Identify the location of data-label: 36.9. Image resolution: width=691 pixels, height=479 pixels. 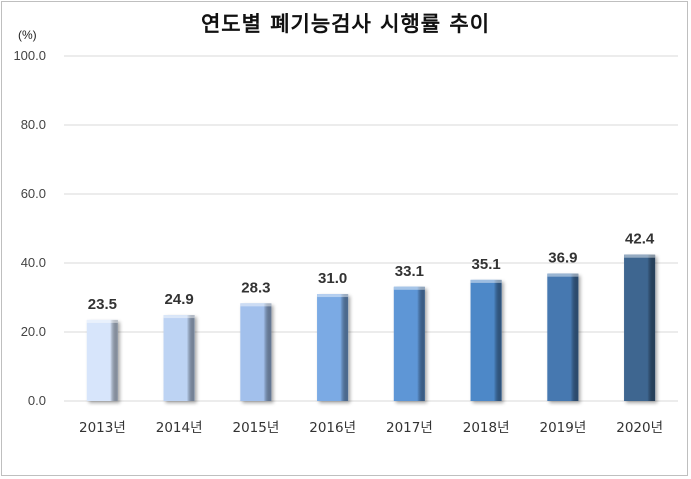
(562, 258).